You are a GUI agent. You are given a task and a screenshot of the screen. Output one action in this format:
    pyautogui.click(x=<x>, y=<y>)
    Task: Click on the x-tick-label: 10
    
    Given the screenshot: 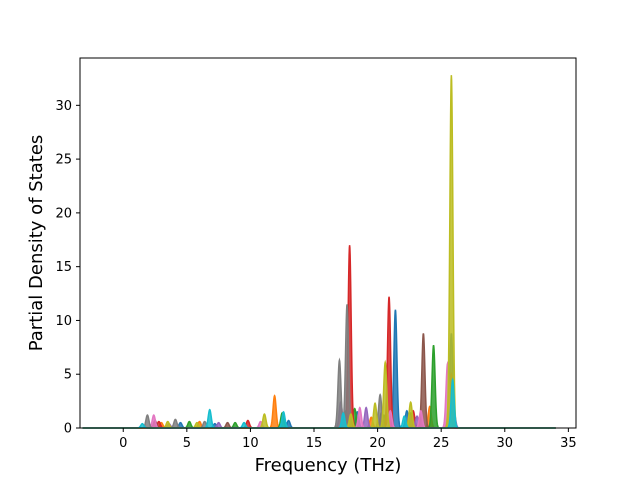 What is the action you would take?
    pyautogui.click(x=250, y=443)
    